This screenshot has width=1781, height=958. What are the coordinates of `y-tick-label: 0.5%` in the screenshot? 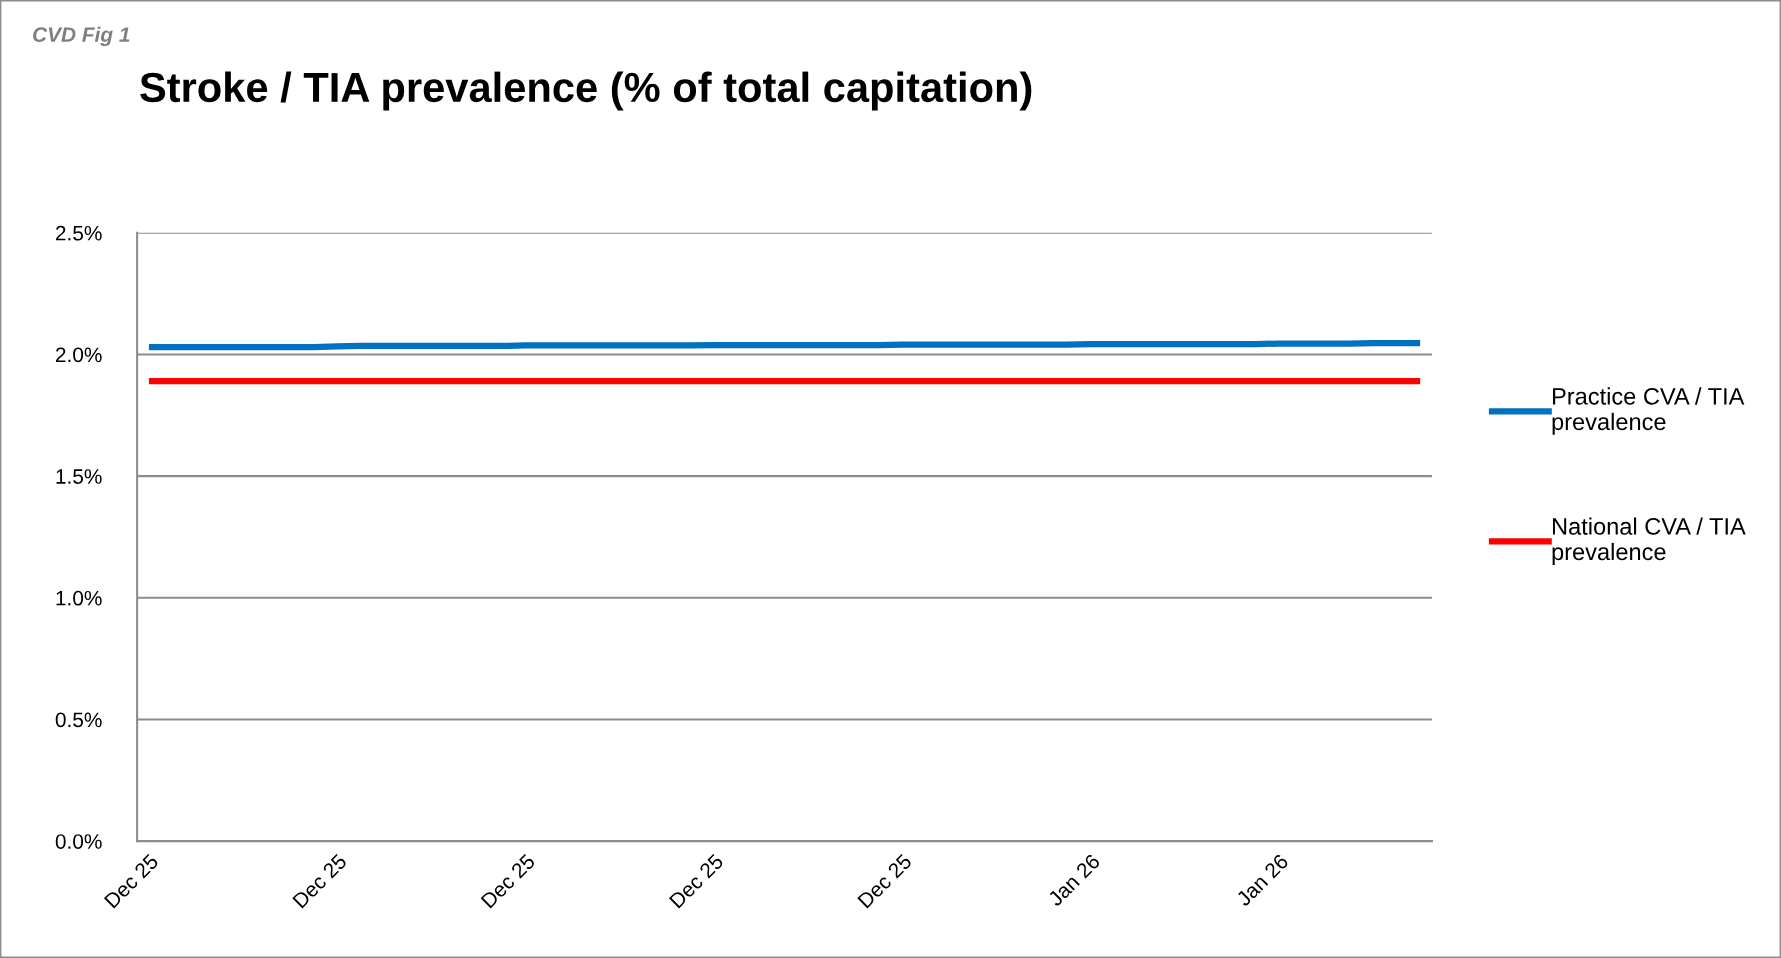 It's located at (78, 720).